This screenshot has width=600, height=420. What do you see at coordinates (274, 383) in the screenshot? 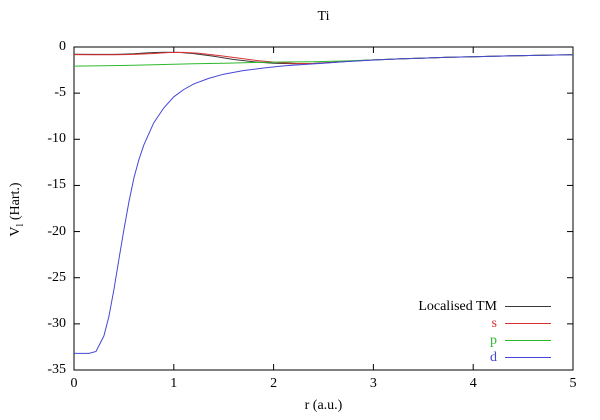
I see `x-tick-label: 2` at bounding box center [274, 383].